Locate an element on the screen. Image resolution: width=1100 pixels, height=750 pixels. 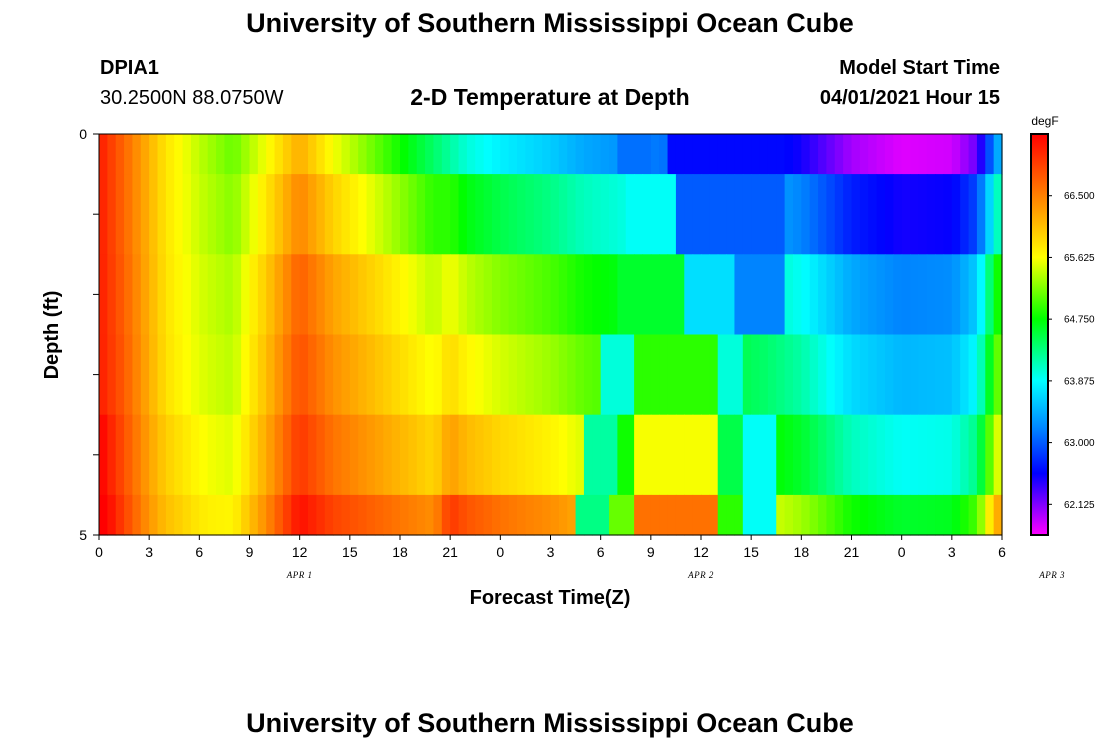
x-tick-label: 3 is located at coordinates (952, 552).